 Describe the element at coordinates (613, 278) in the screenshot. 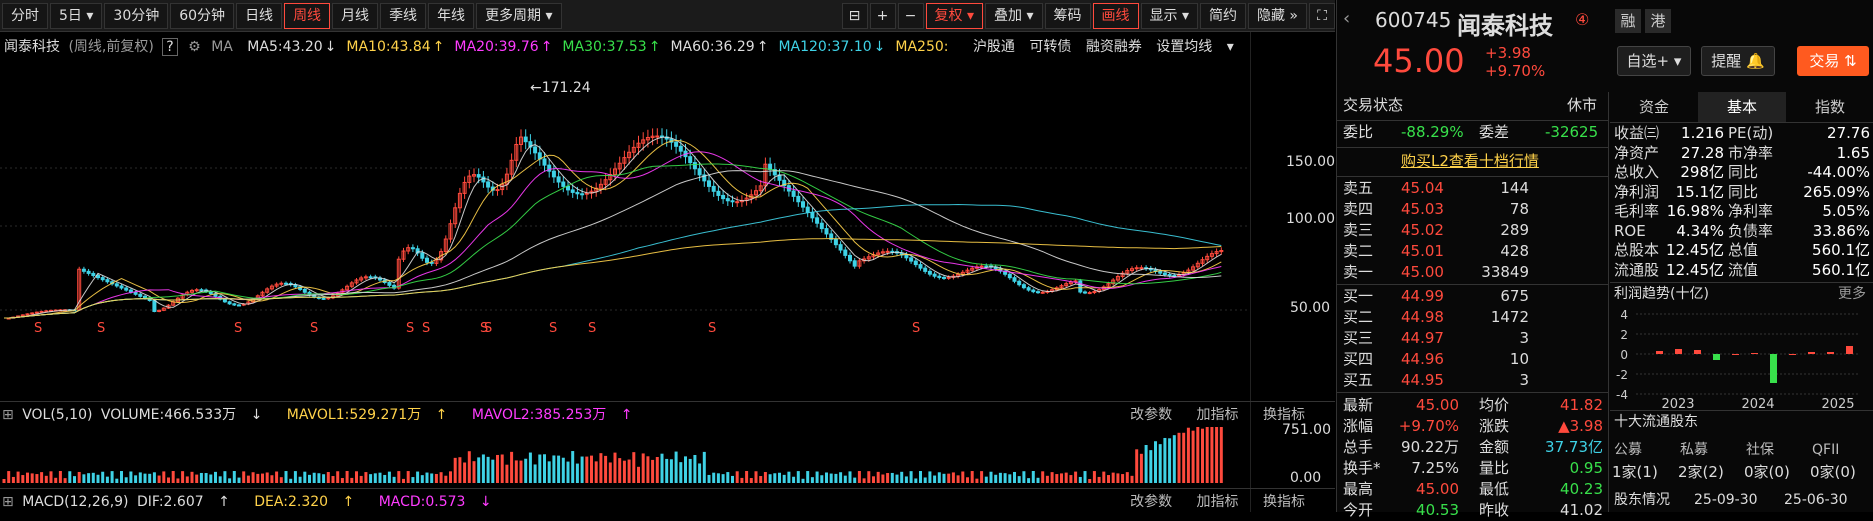

I see `ma250-line` at that location.